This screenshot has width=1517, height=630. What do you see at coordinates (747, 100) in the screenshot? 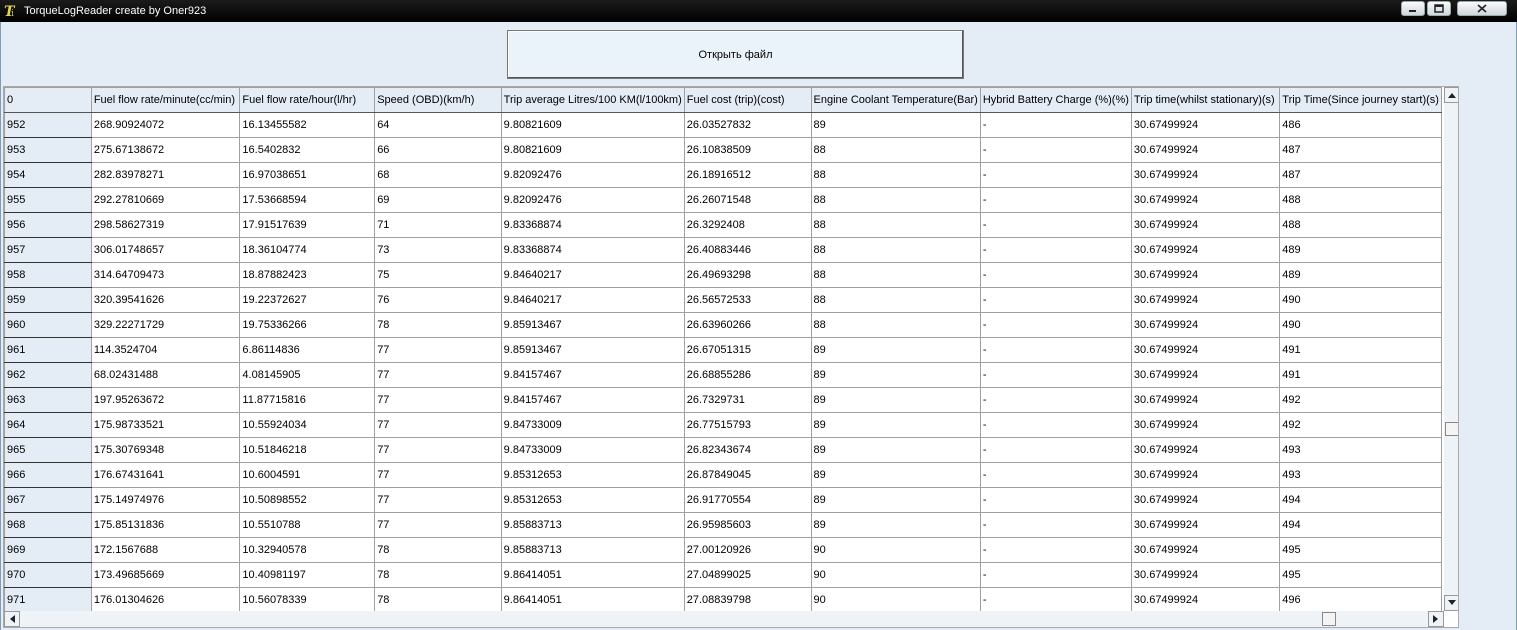
I see `column-header: Fuel cost (trip)(cost)` at bounding box center [747, 100].